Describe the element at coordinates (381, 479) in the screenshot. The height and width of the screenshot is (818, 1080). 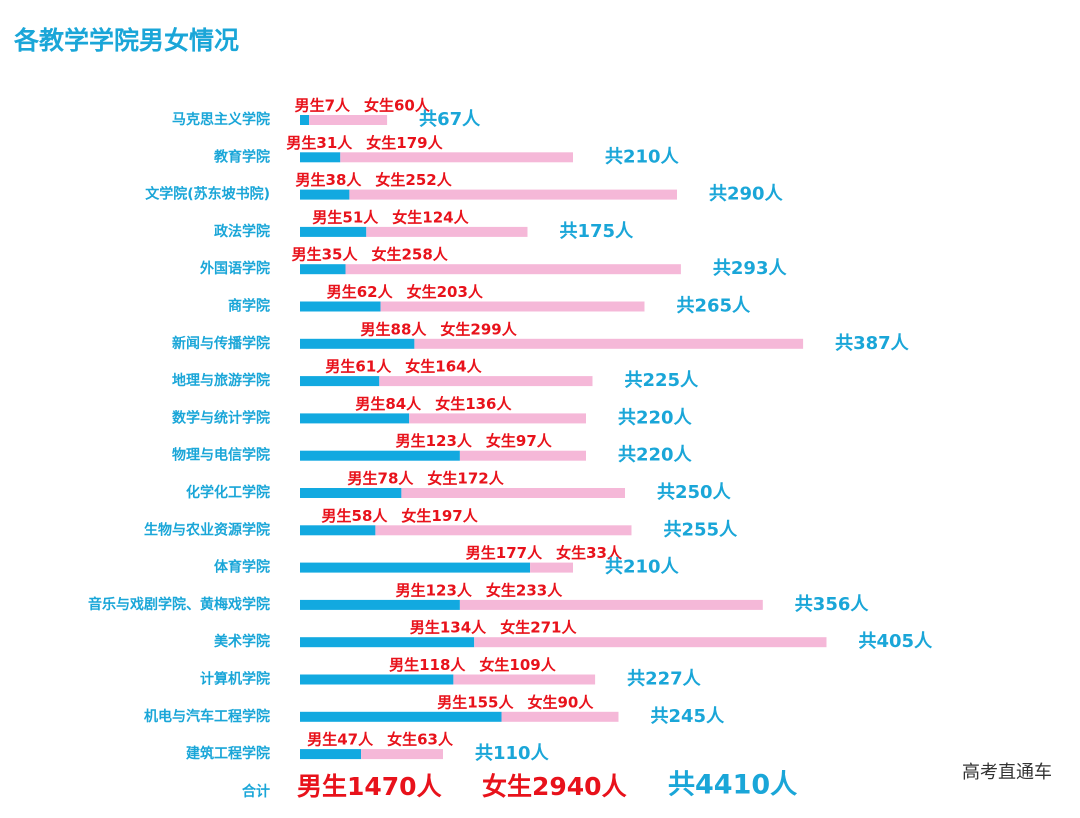
I see `value-label: 男生78人` at that location.